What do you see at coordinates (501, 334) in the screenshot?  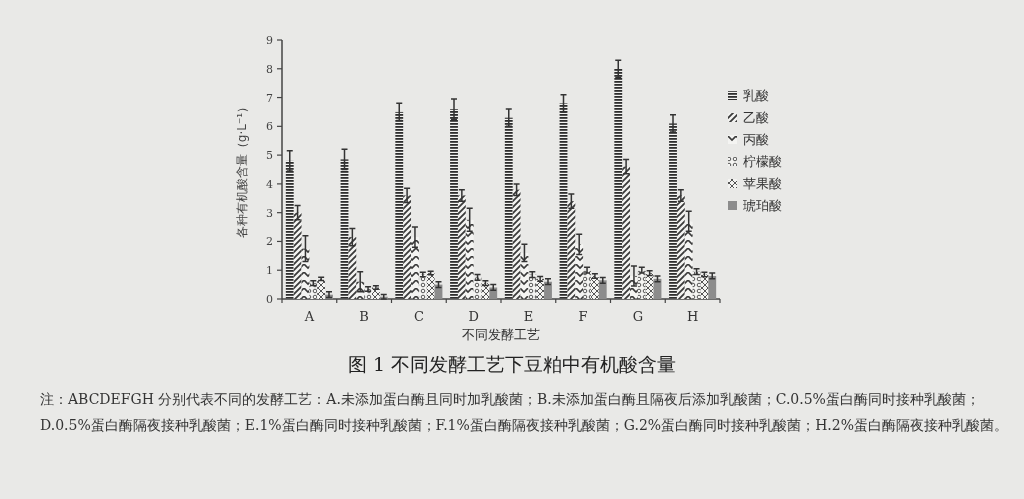 I see `x-axis-title: 不同发酵工艺` at bounding box center [501, 334].